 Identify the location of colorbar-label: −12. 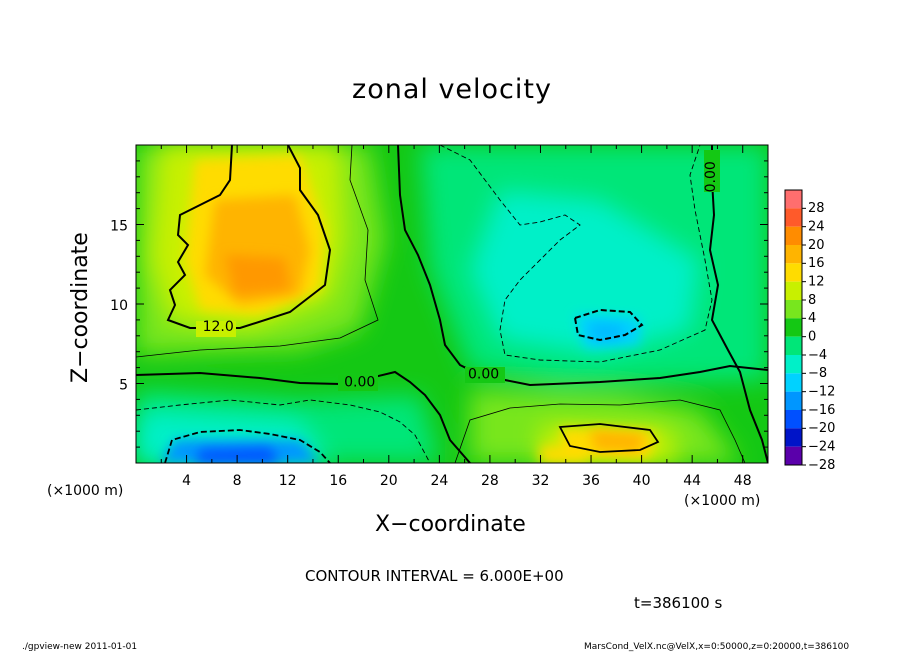
(821, 392).